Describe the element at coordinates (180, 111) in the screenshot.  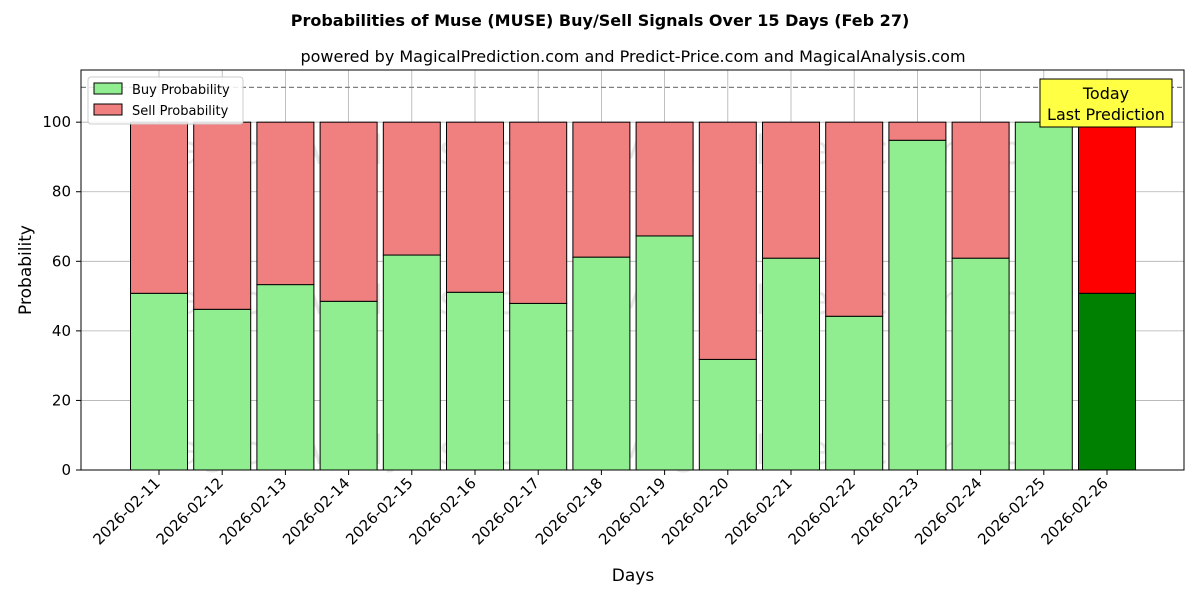
I see `legend-label-sell: Sell Probability` at that location.